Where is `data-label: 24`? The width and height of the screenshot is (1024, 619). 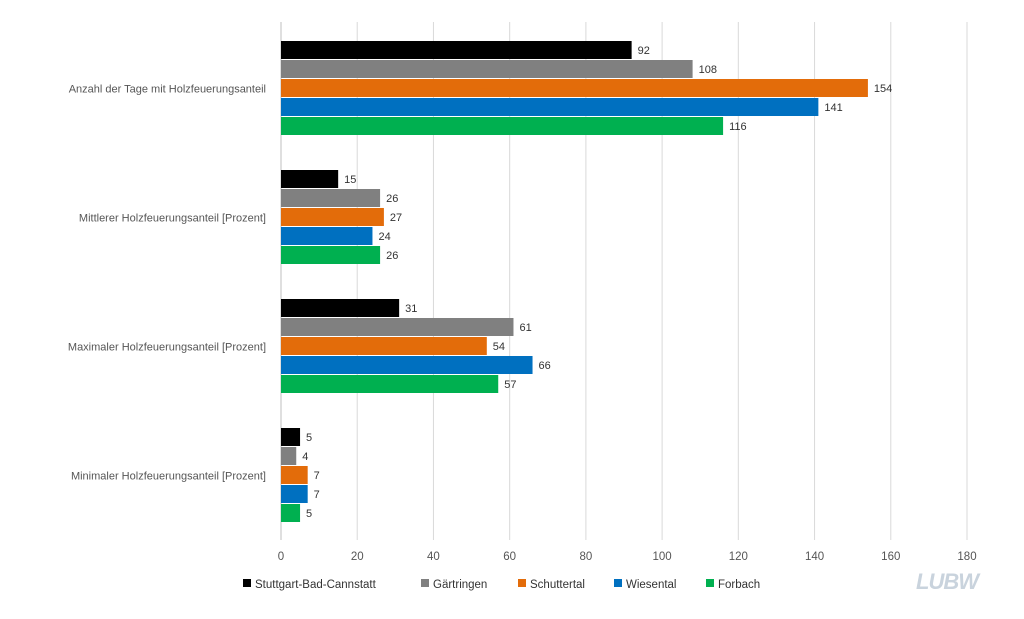
data-label: 24 is located at coordinates (384, 237).